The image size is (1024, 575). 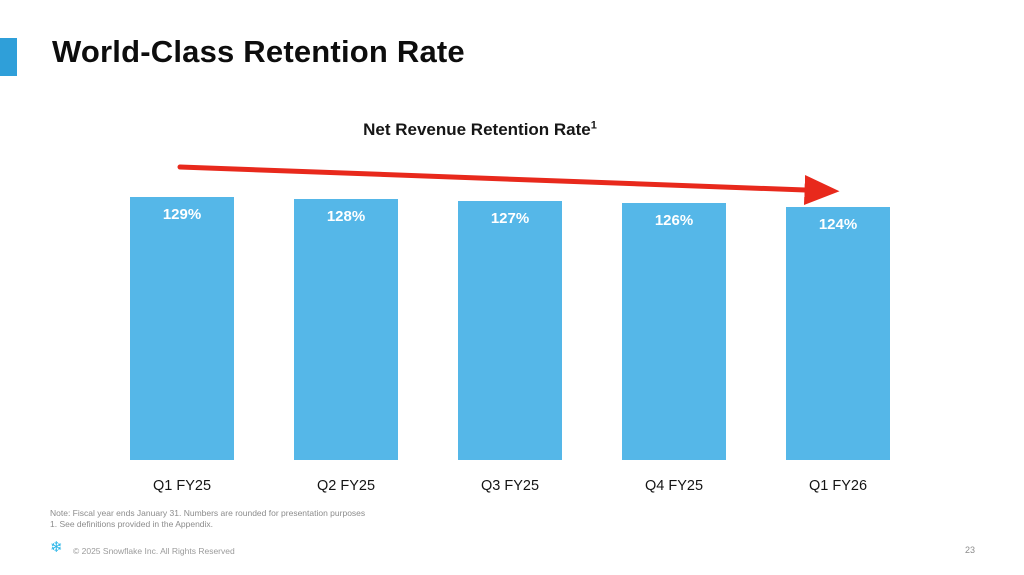 I want to click on snowflake-logo-icon: ❄, so click(x=56, y=547).